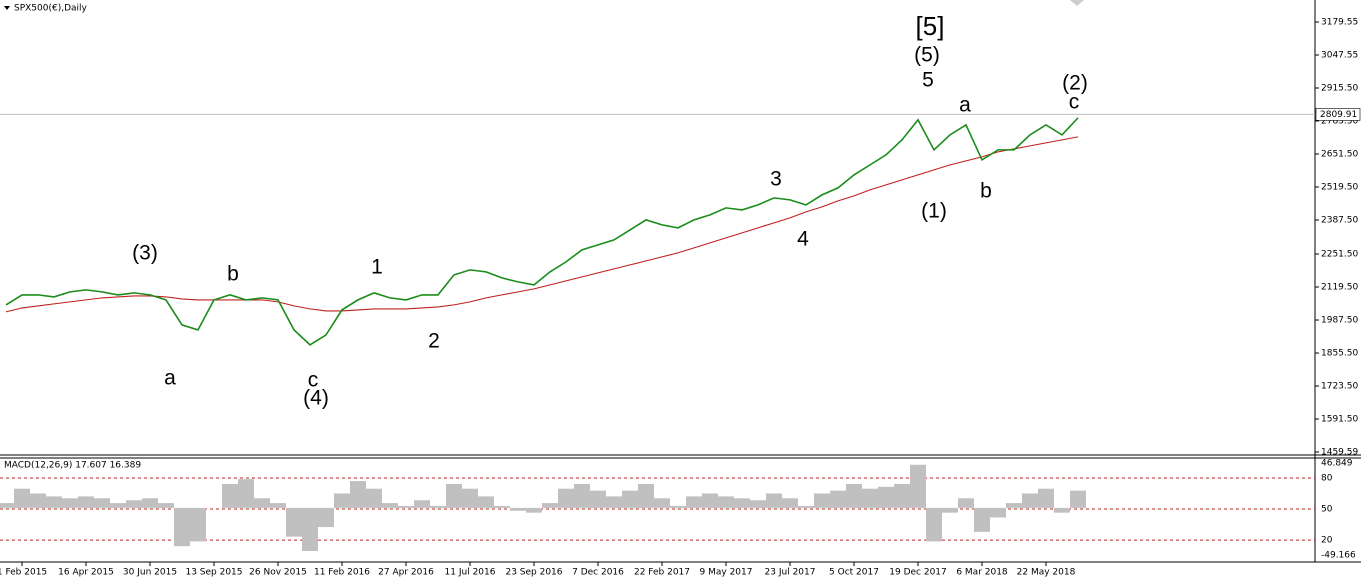  What do you see at coordinates (72, 466) in the screenshot?
I see `macd-title: MACD(12,26,9) 17.607 16.389` at bounding box center [72, 466].